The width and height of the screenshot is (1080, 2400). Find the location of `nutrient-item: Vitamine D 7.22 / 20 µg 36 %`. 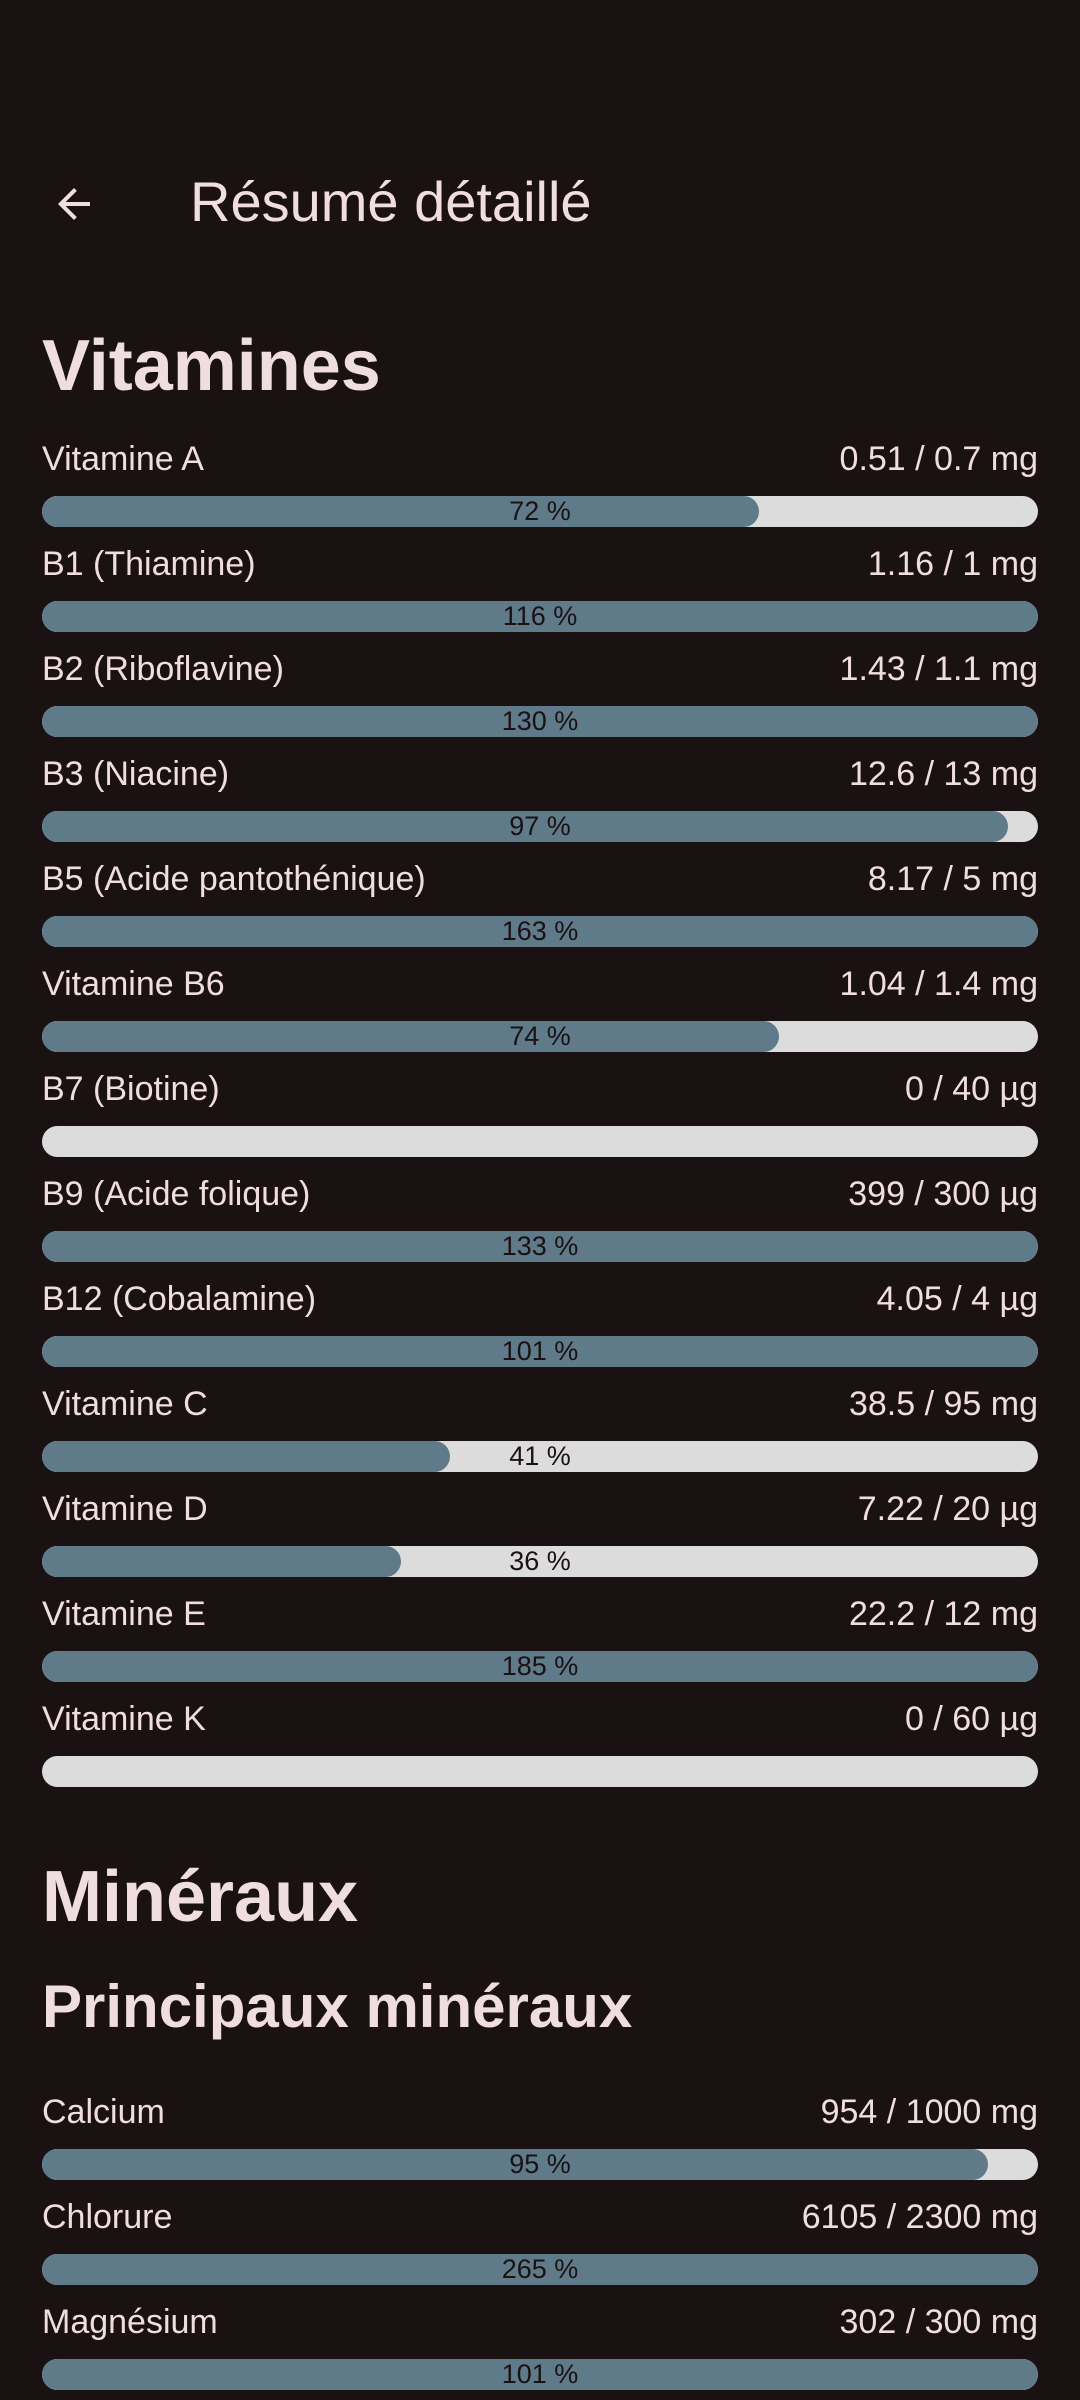

nutrient-item: Vitamine D 7.22 / 20 µg 36 % is located at coordinates (540, 1534).